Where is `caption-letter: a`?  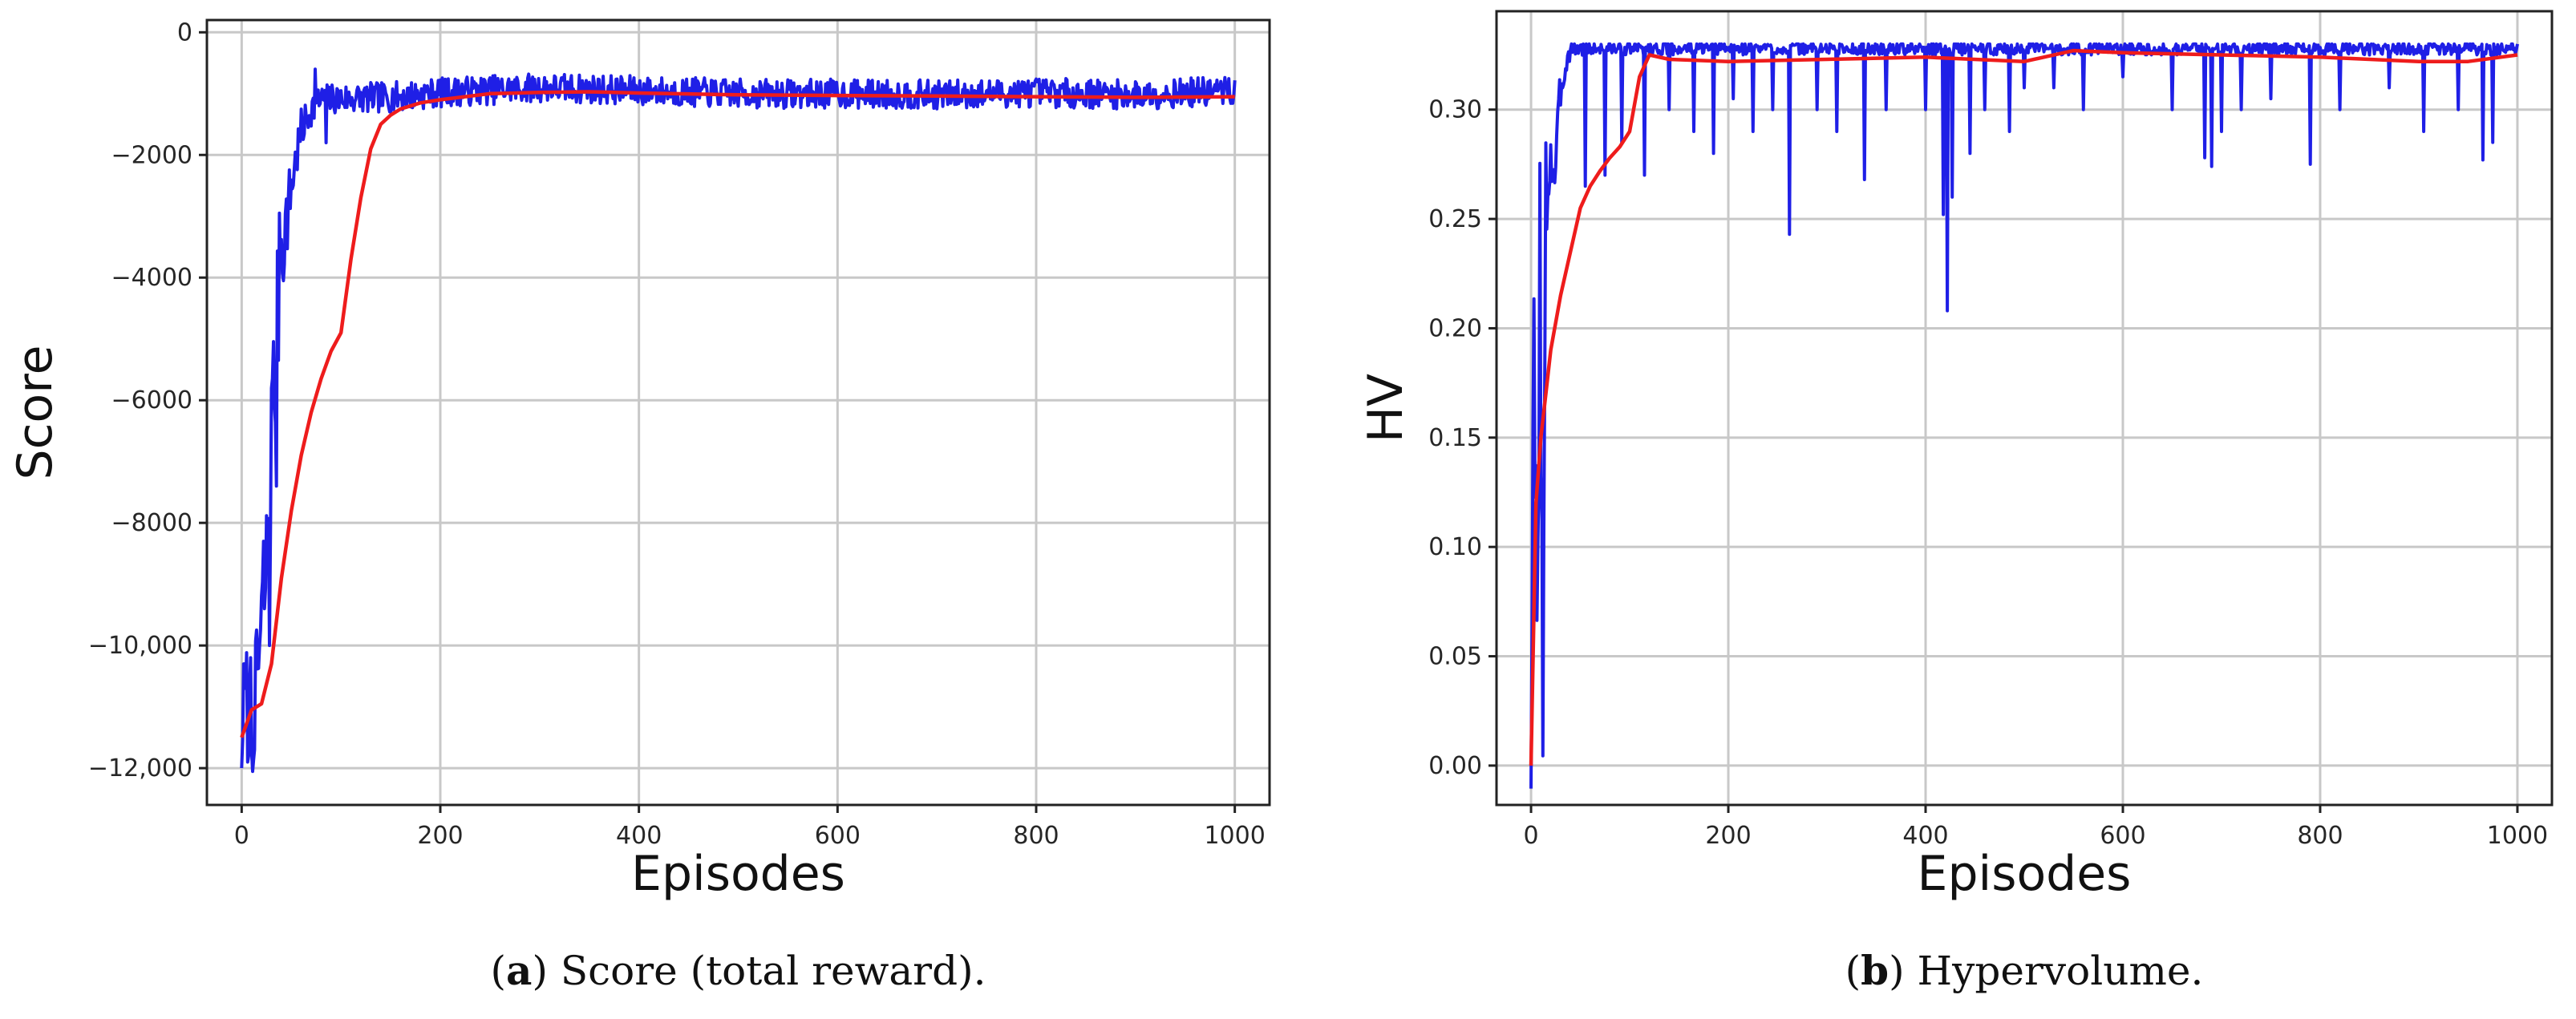 caption-letter: a is located at coordinates (519, 970).